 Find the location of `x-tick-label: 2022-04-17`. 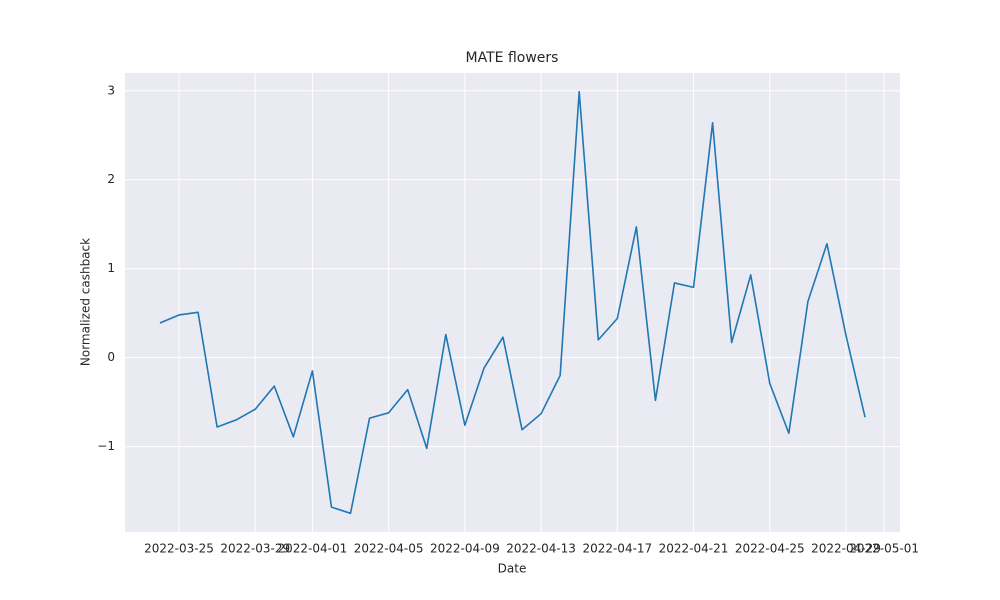

x-tick-label: 2022-04-17 is located at coordinates (617, 549).